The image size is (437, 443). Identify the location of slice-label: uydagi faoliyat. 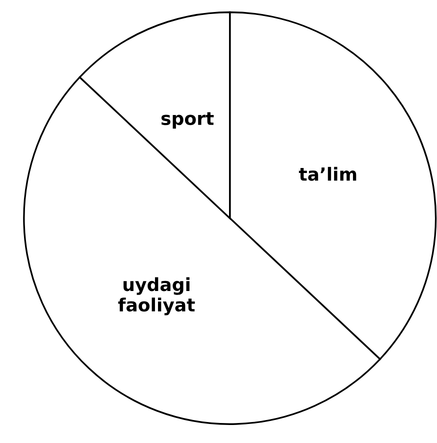
(156, 296).